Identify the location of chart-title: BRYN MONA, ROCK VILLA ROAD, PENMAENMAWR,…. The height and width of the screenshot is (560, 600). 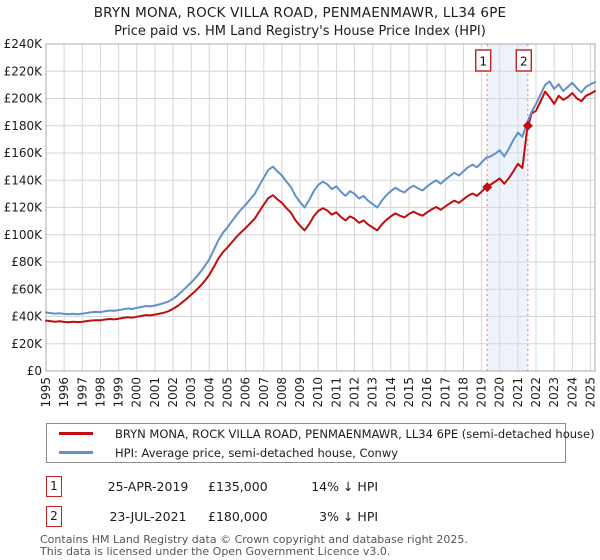
(300, 13).